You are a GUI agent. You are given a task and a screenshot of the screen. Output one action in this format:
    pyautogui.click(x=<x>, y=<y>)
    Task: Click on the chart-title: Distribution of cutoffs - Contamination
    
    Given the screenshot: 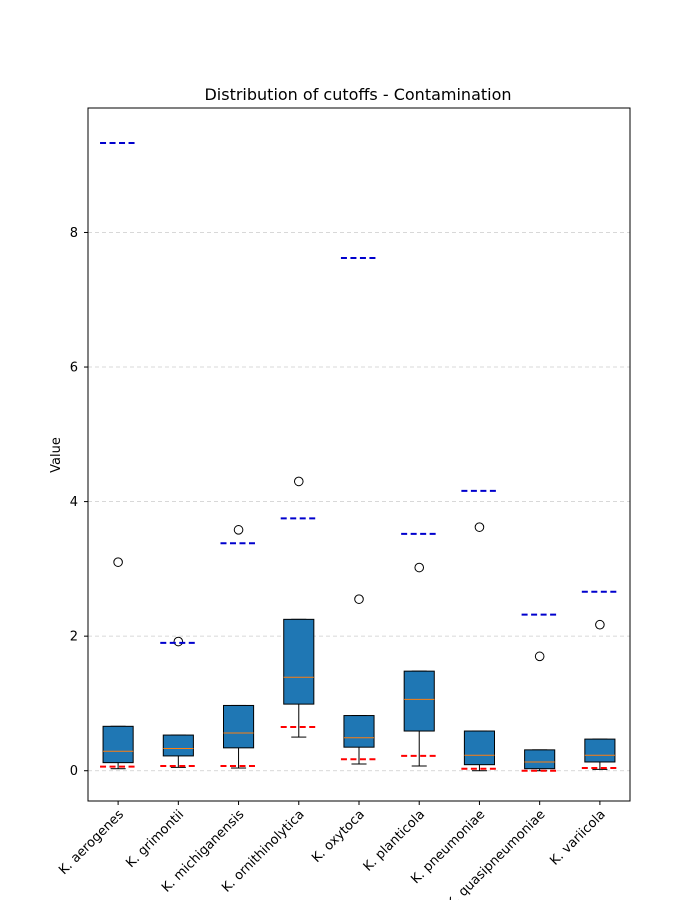 What is the action you would take?
    pyautogui.click(x=357, y=94)
    